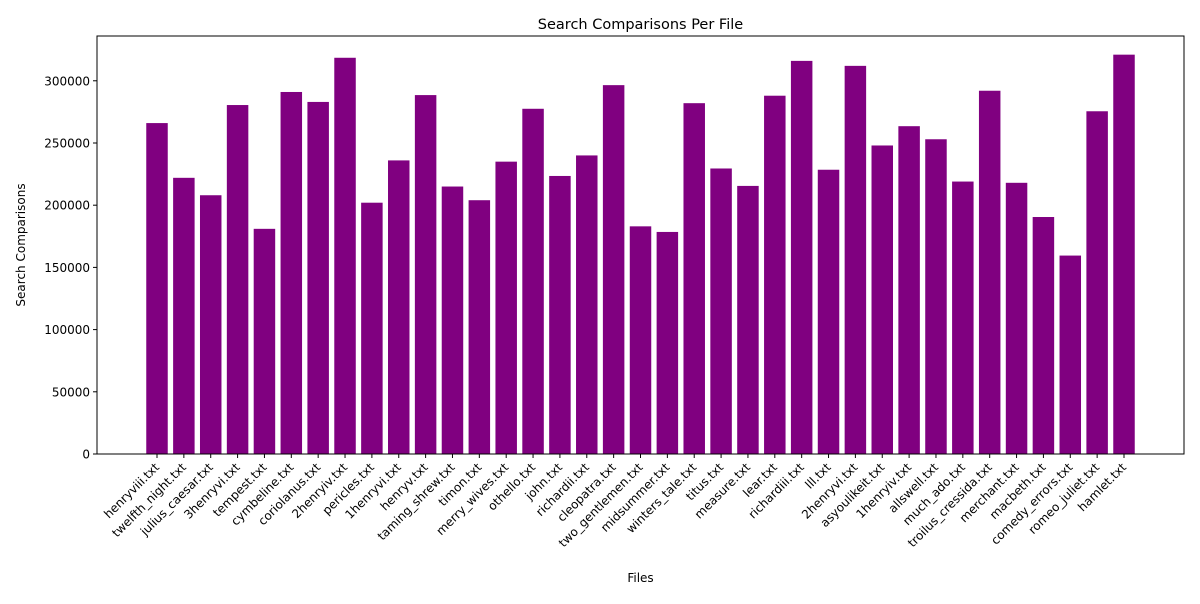  What do you see at coordinates (21, 244) in the screenshot?
I see `y-axis-label: Search Comparisons` at bounding box center [21, 244].